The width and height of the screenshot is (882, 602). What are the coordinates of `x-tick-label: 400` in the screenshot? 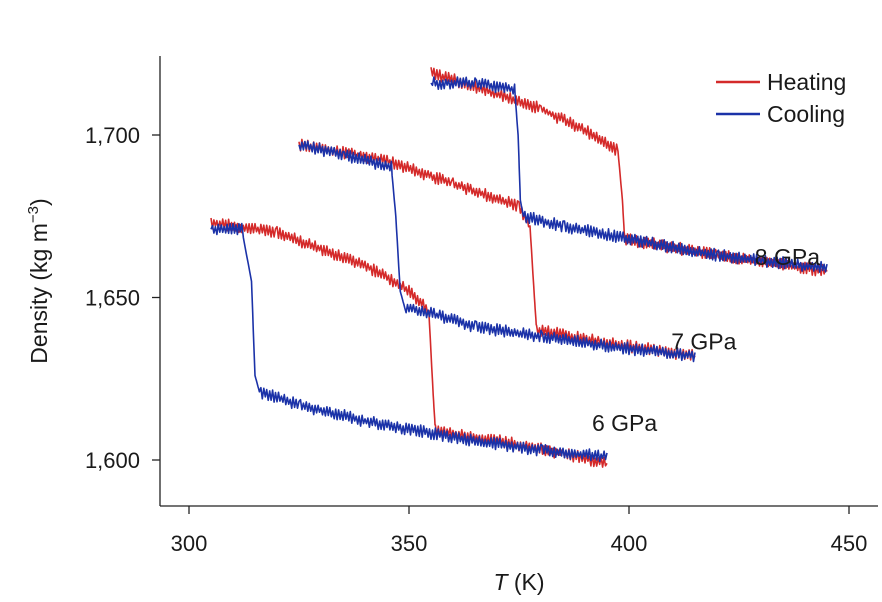 It's located at (629, 543).